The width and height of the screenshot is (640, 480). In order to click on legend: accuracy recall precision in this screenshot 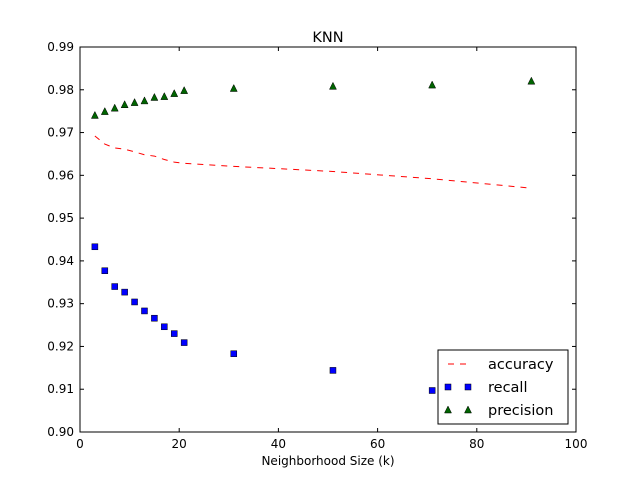, I will do `click(503, 387)`.